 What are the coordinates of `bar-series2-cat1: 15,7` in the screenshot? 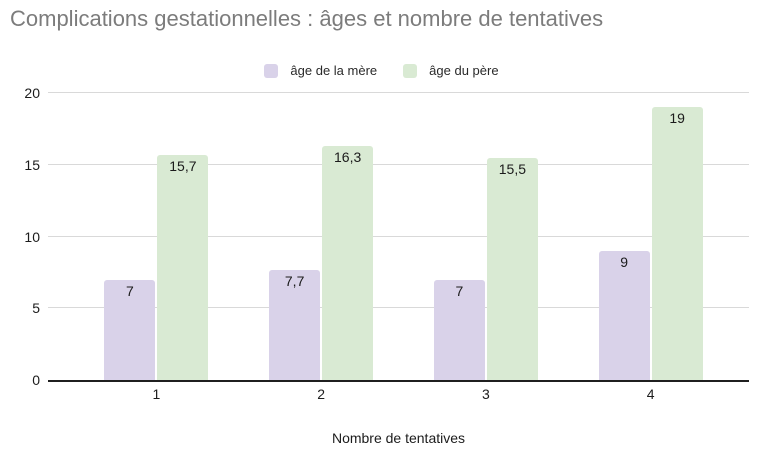 It's located at (183, 267).